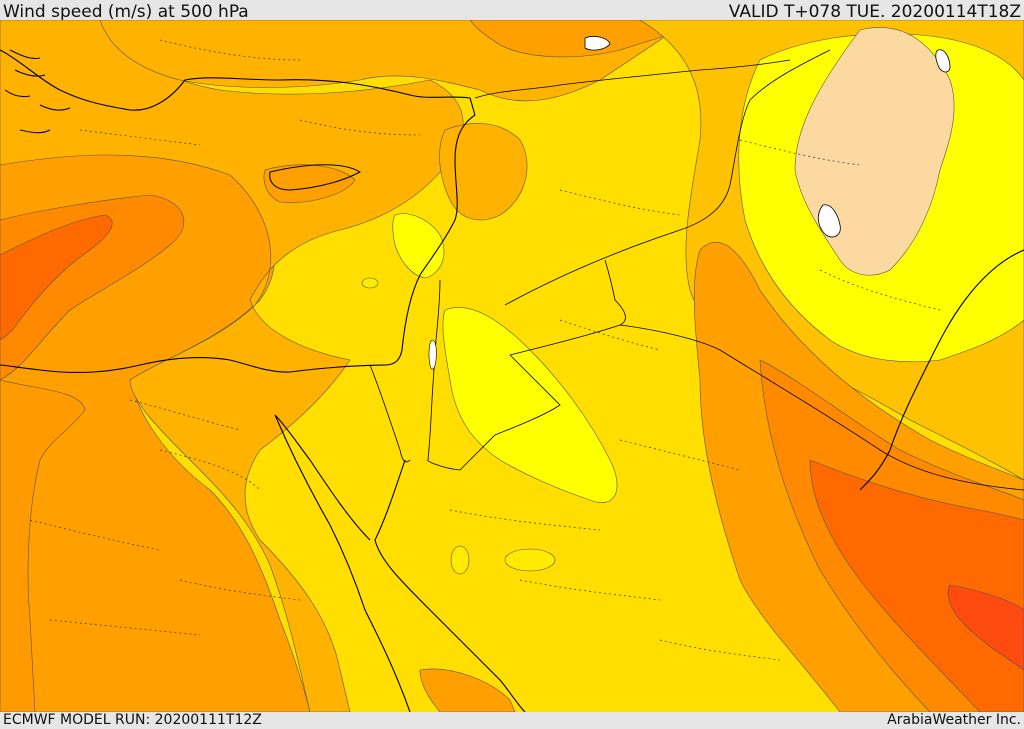  Describe the element at coordinates (132, 720) in the screenshot. I see `model-run-label: ECMWF MODEL RUN: 20200111T12Z` at that location.